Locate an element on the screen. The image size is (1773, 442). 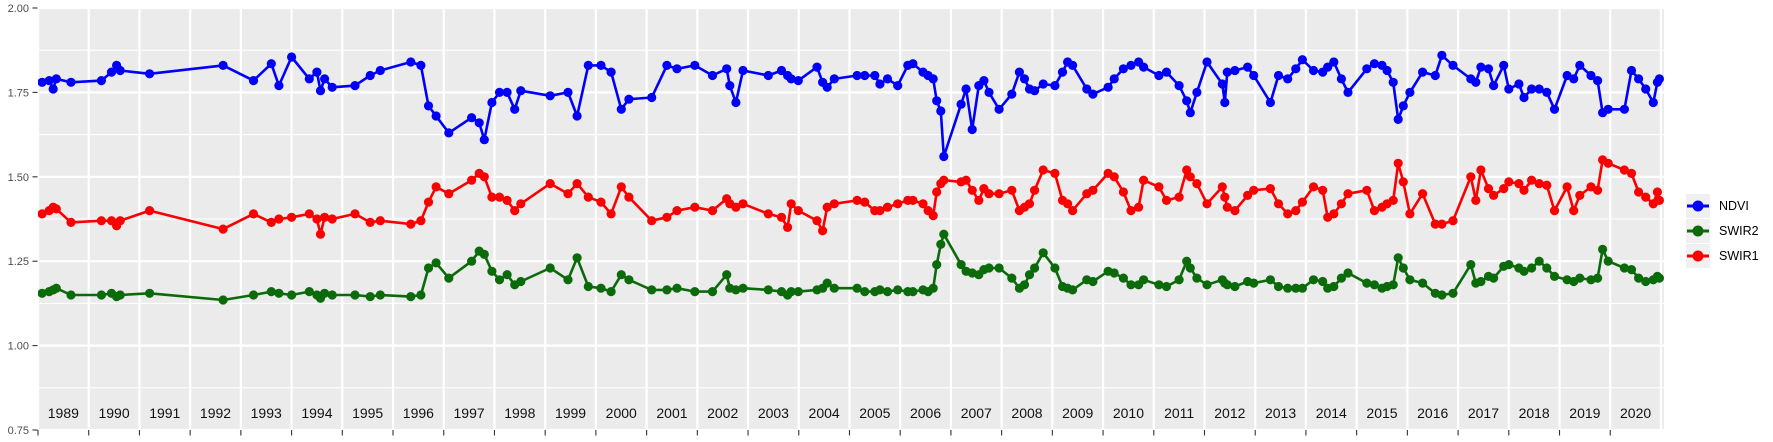
legend-item-swir2: SWIR2 is located at coordinates (1722, 230).